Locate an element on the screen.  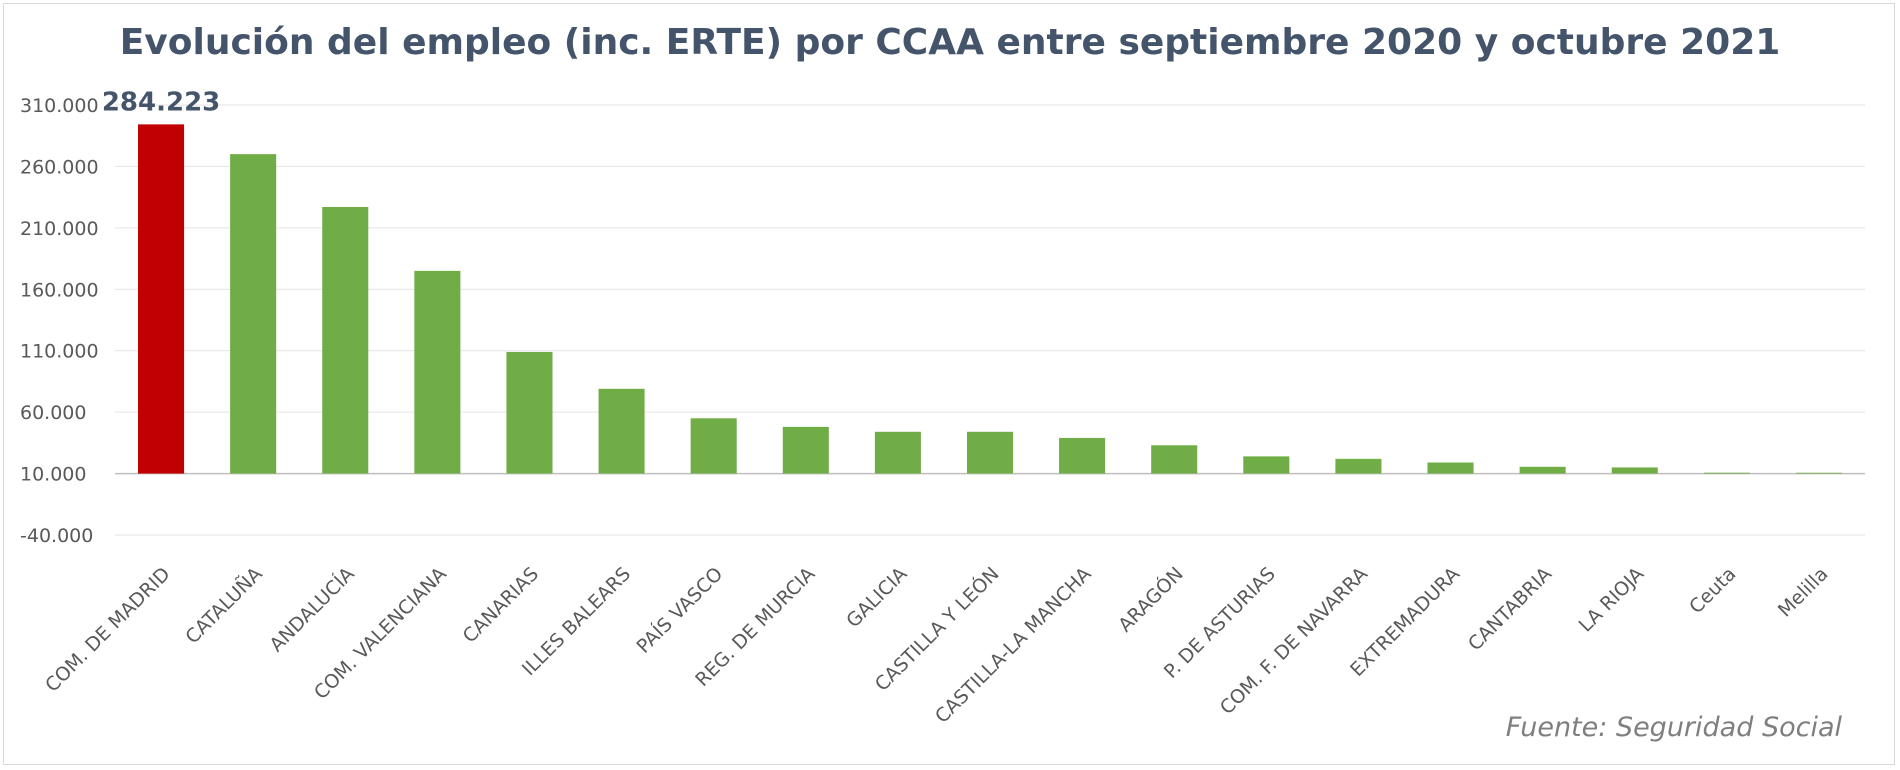
x-tick-label: CASTILLA-LA MANCHA is located at coordinates (1013, 645).